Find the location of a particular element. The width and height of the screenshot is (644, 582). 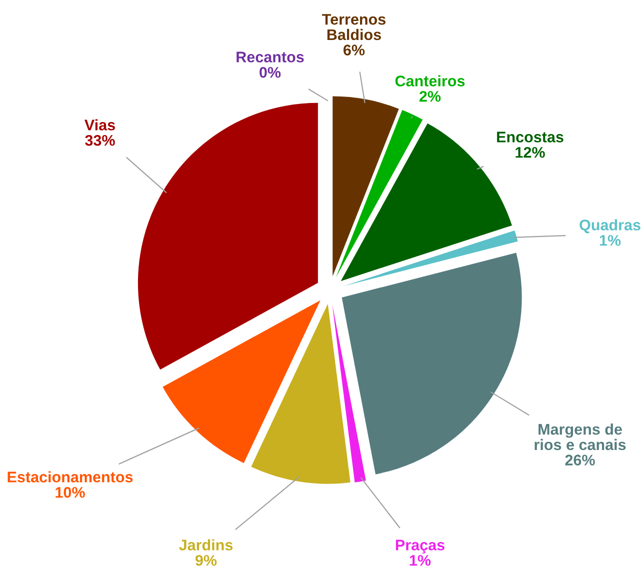

data-label: 33% is located at coordinates (100, 140).